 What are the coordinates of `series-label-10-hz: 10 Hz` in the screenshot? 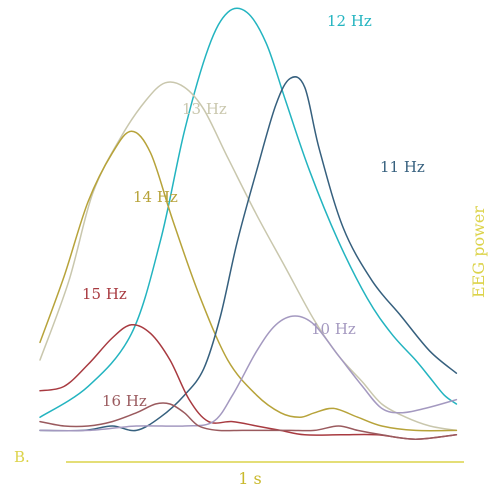 It's located at (333, 329).